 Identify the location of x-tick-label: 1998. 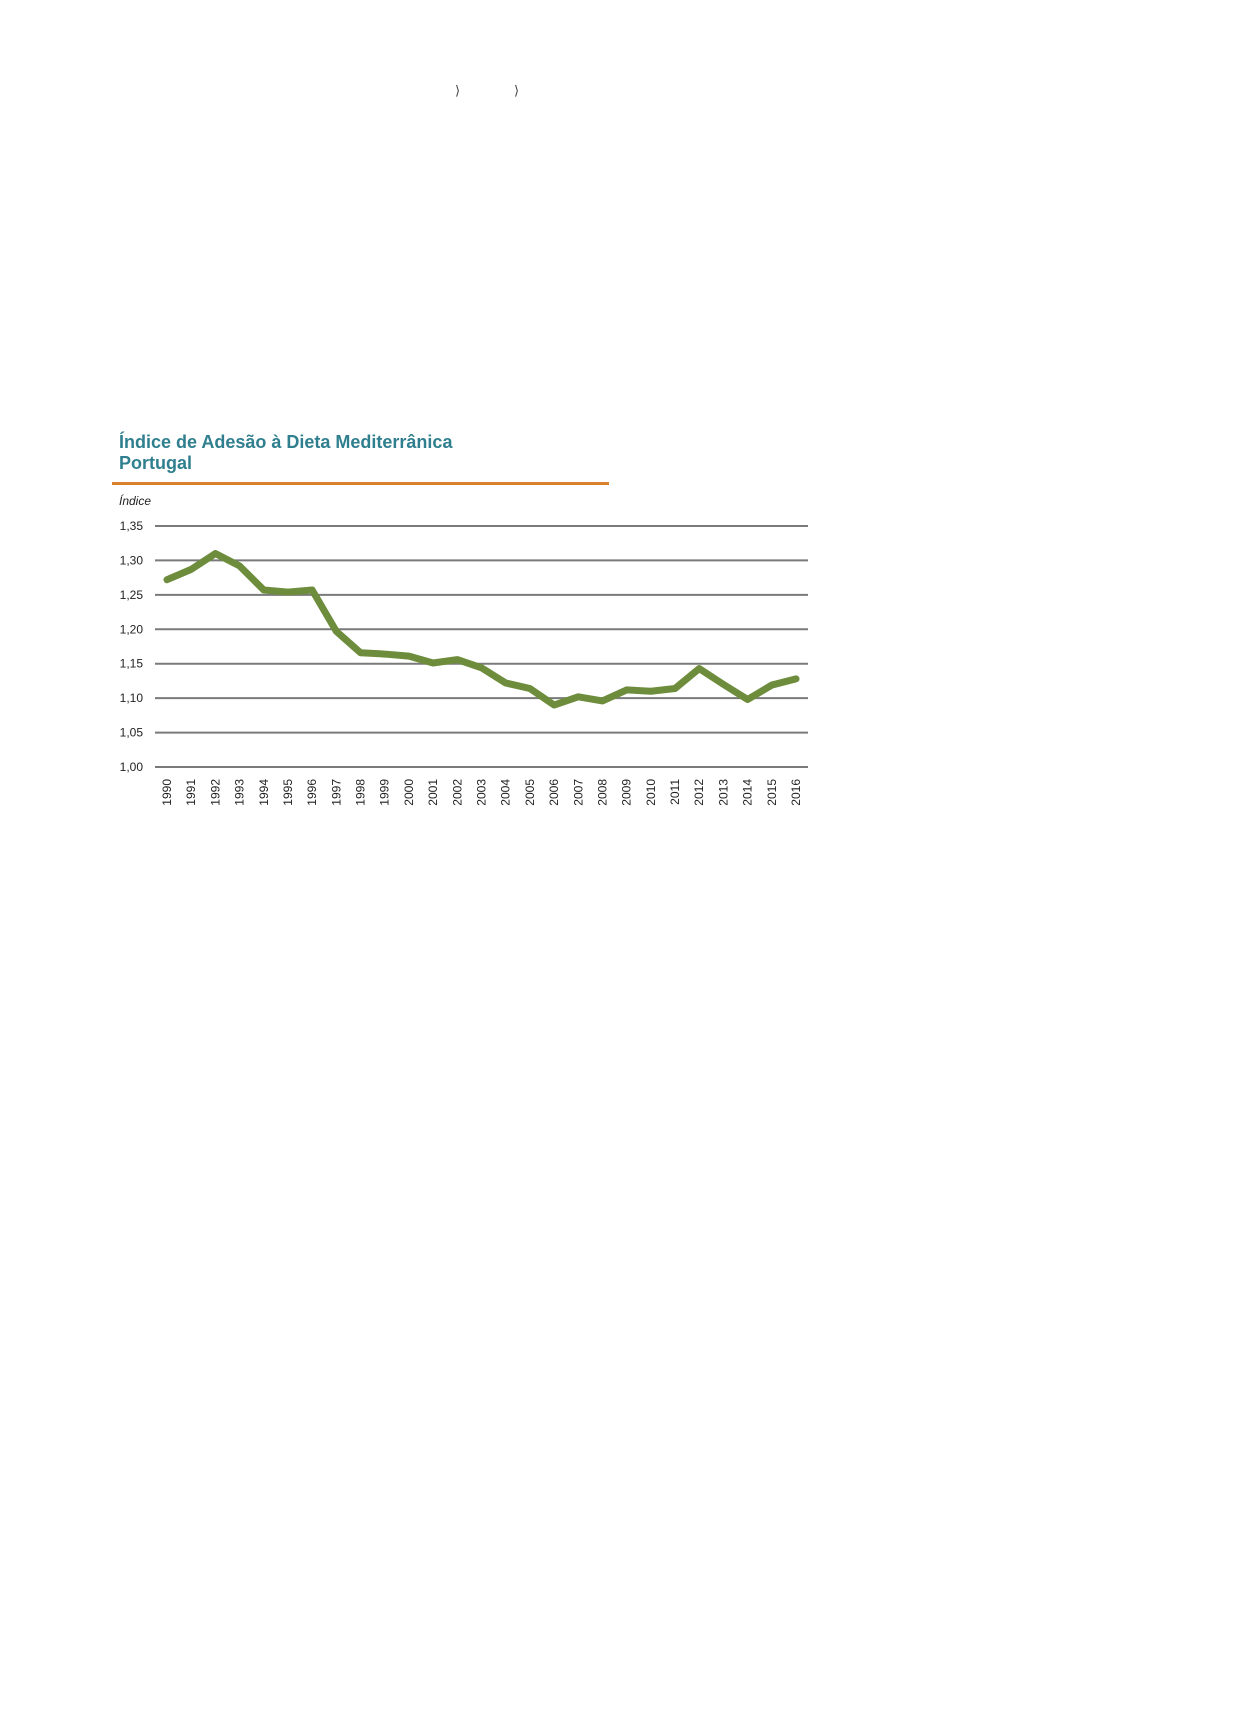
(361, 792).